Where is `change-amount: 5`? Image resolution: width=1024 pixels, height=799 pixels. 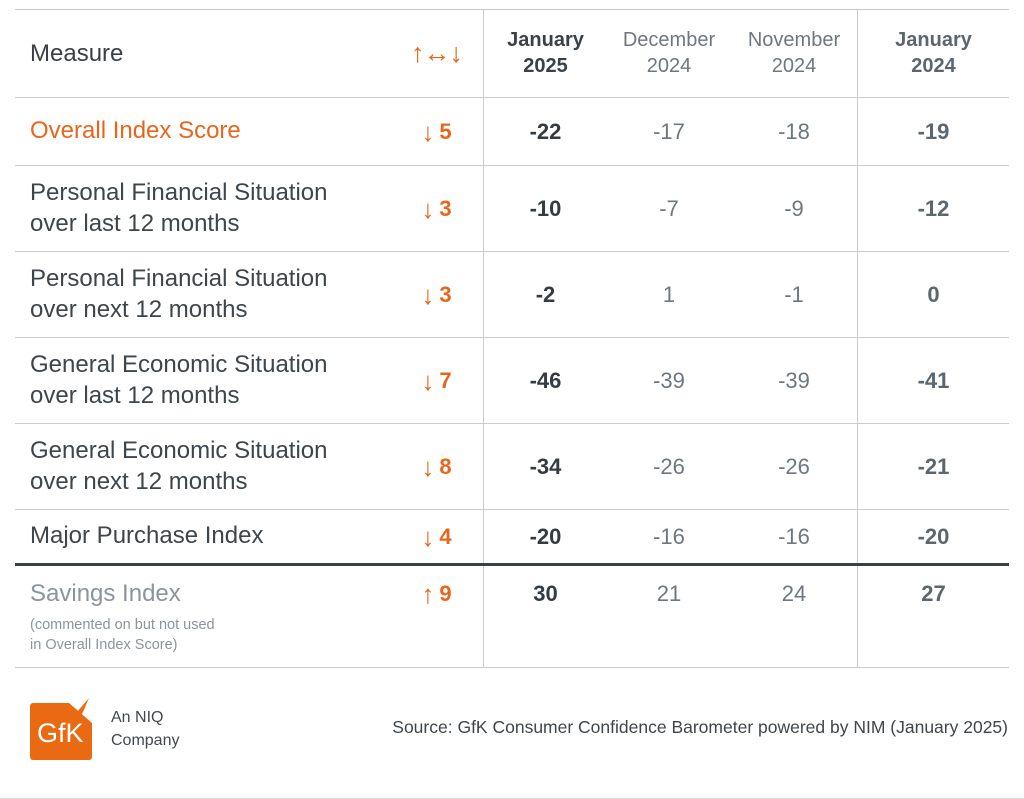 change-amount: 5 is located at coordinates (445, 131).